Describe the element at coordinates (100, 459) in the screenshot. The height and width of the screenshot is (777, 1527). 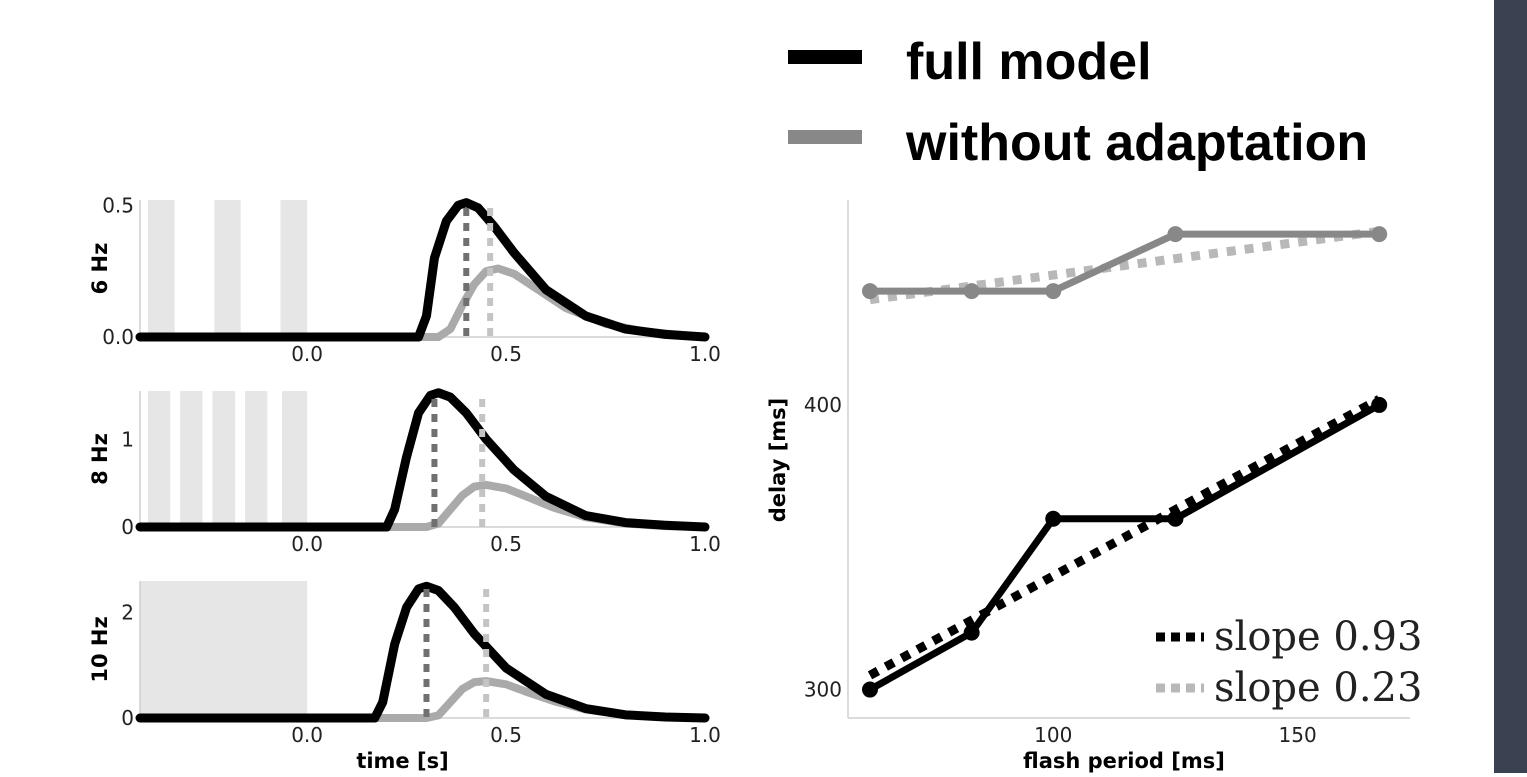
I see `panel-label-8-hz: 8 Hz` at that location.